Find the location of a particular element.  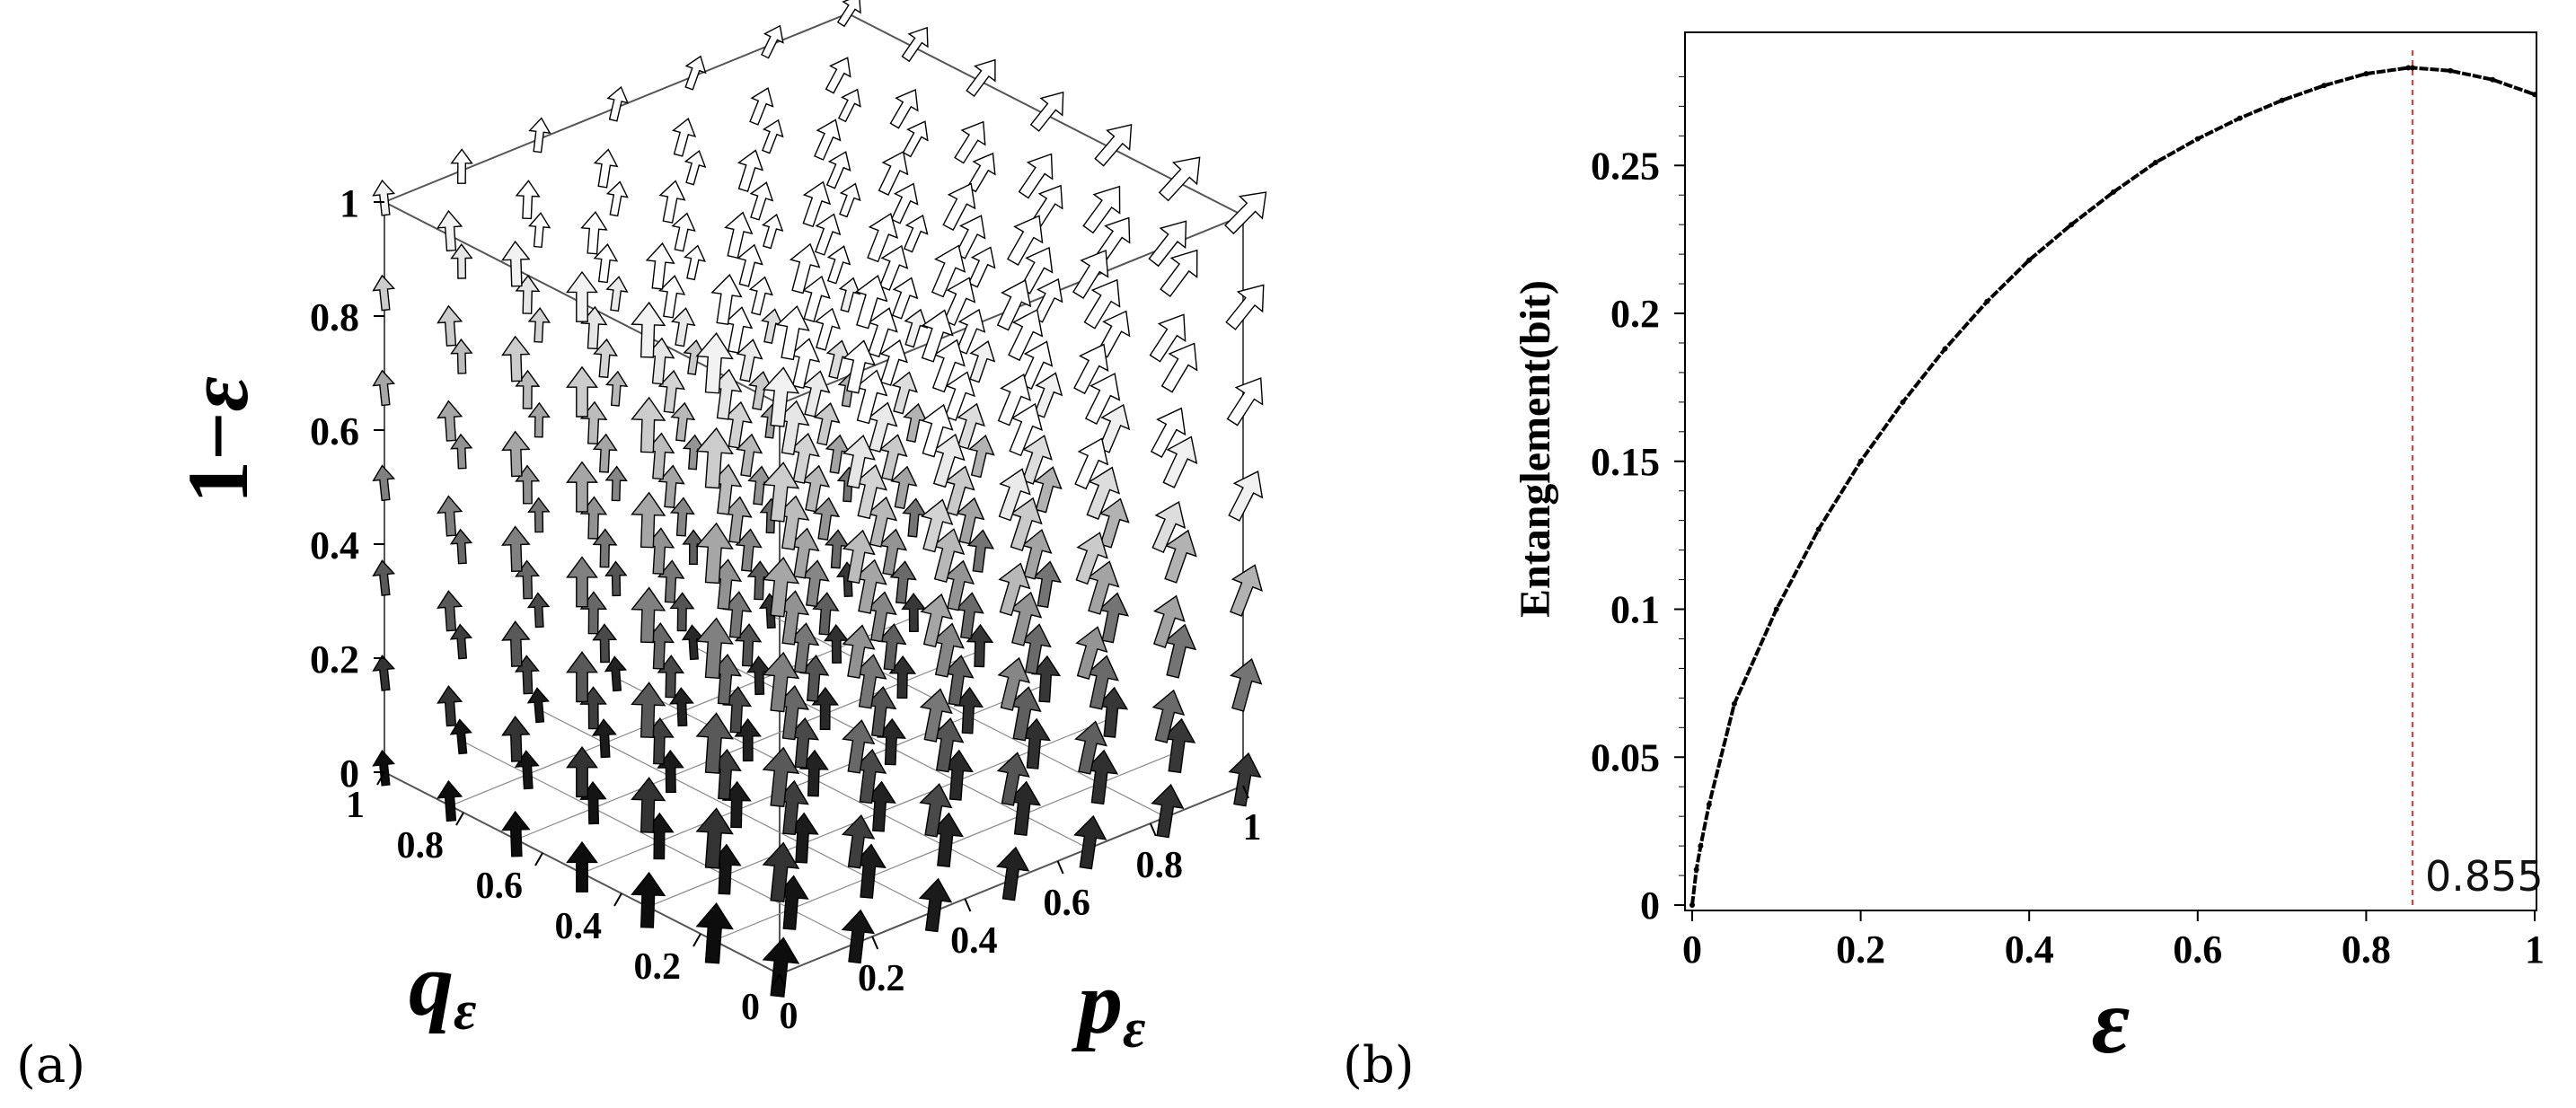

x-tick-label: 0 is located at coordinates (1692, 950).